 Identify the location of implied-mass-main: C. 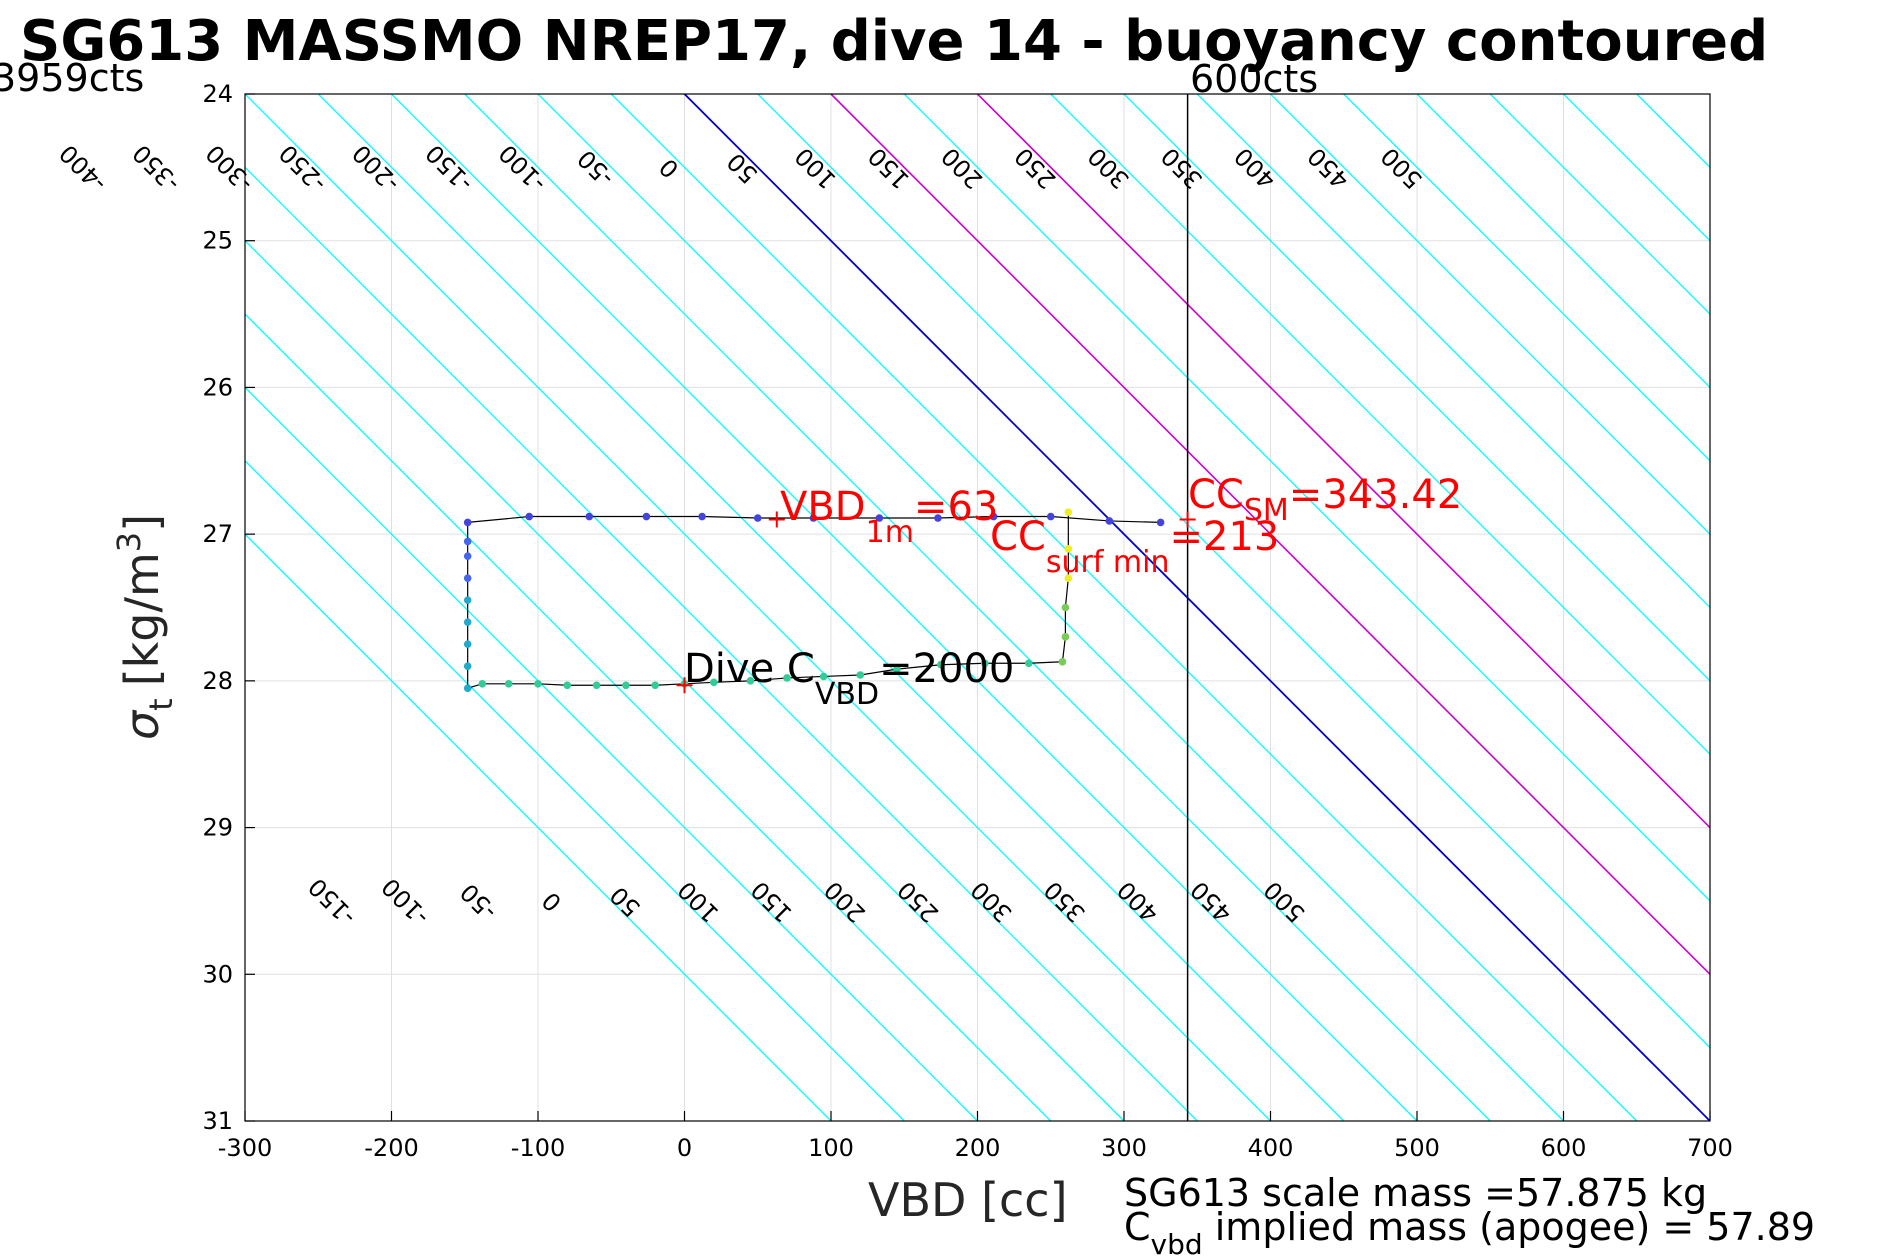
(1137, 1227).